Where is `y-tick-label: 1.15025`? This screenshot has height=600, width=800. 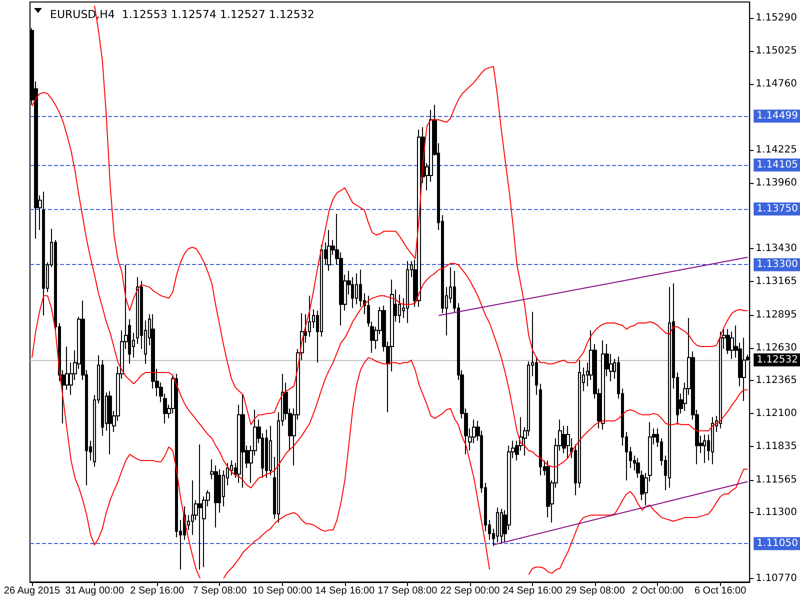
y-tick-label: 1.15025 is located at coordinates (777, 50).